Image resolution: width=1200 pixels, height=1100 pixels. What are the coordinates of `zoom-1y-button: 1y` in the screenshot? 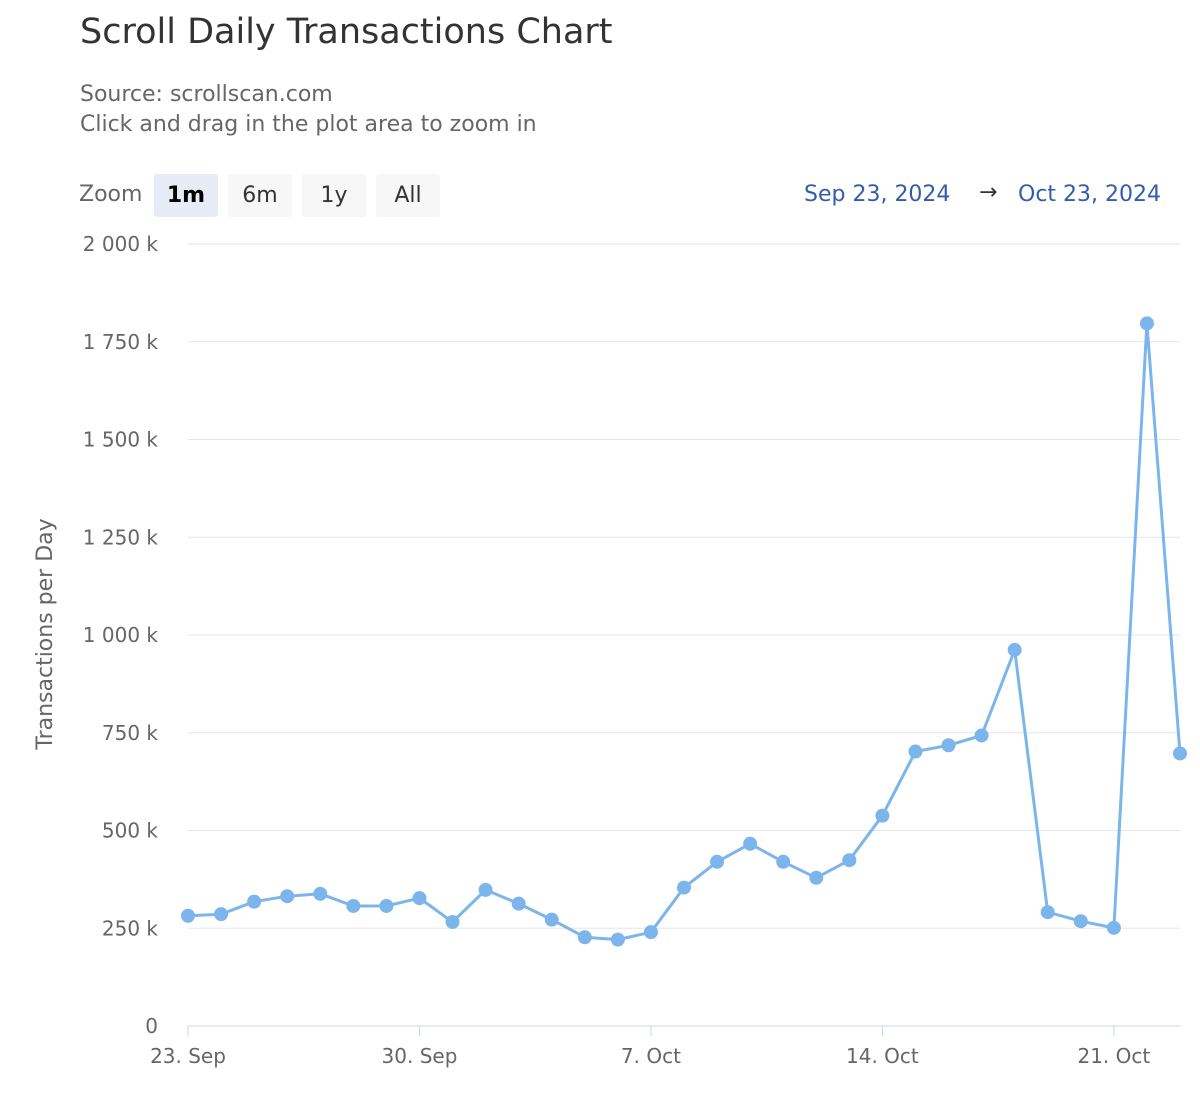 It's located at (334, 195).